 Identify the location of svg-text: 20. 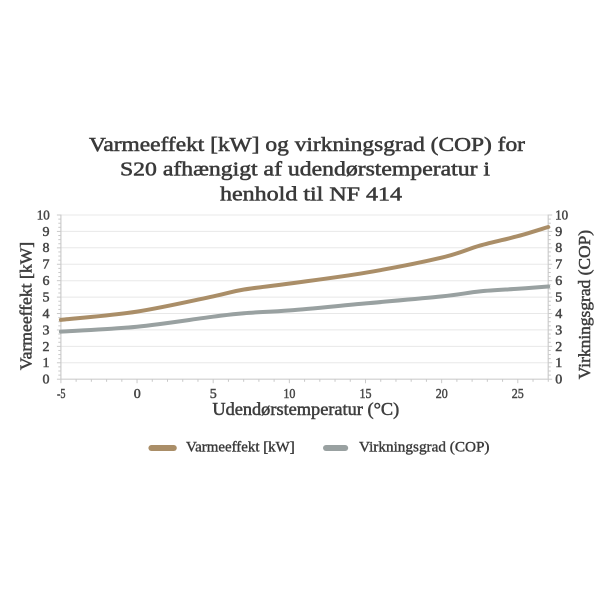
(442, 394).